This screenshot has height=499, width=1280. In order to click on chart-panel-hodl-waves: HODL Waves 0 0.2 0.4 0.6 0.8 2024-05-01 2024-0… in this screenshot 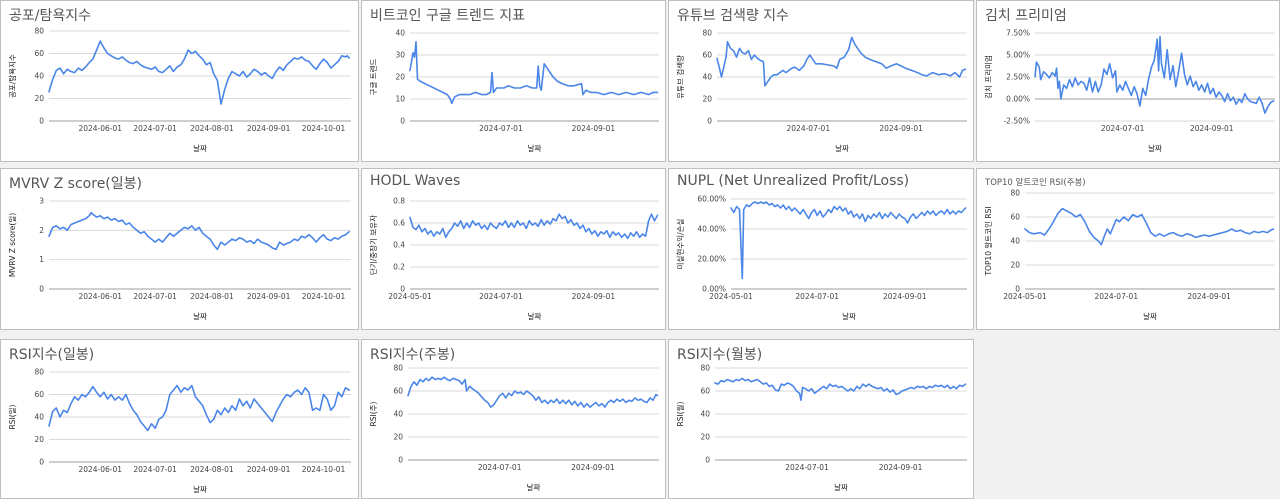, I will do `click(513, 249)`.